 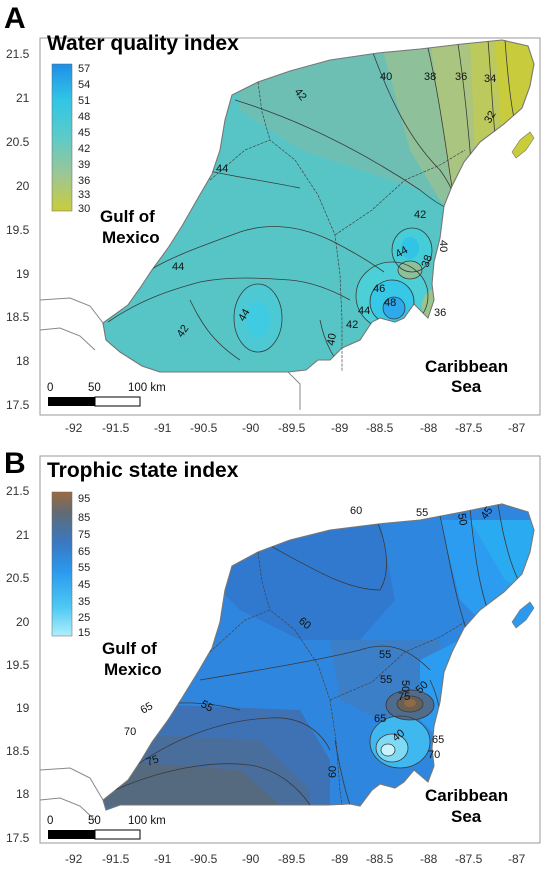 I want to click on scale-label: 50, so click(x=94, y=821).